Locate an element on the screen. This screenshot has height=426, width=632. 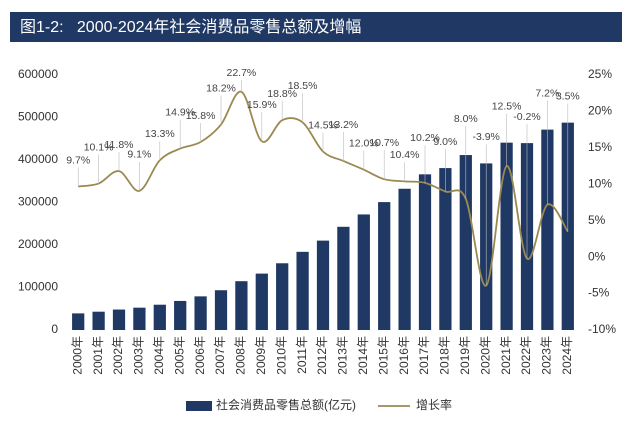
x-tick-label: 2024年 is located at coordinates (567, 355).